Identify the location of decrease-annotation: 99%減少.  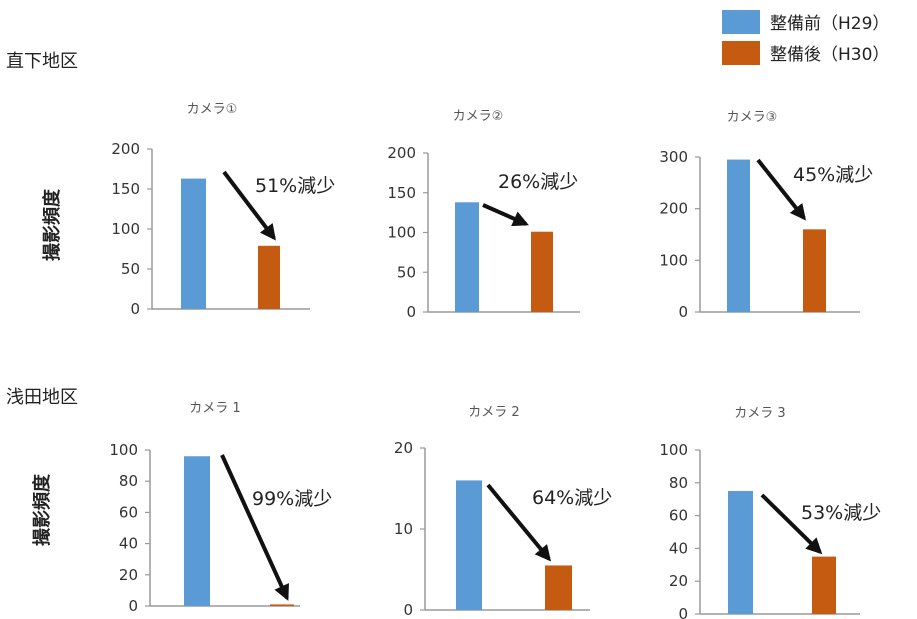
(292, 499).